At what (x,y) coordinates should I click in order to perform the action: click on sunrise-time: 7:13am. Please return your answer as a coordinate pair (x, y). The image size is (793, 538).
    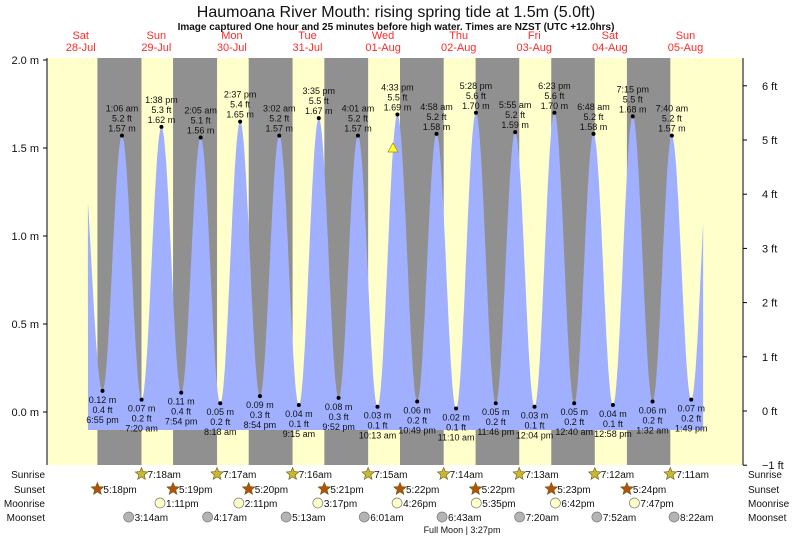
    Looking at the image, I should click on (541, 475).